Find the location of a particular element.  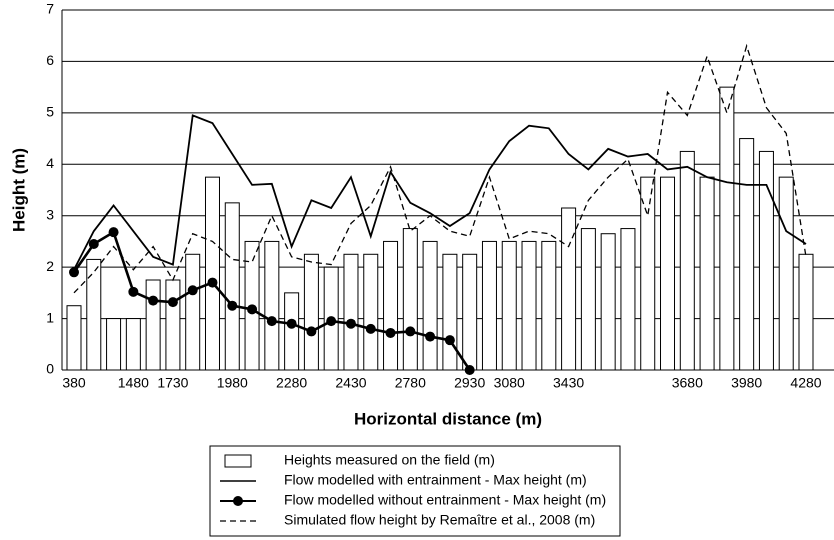

x-tick-label: 2280 is located at coordinates (291, 383).